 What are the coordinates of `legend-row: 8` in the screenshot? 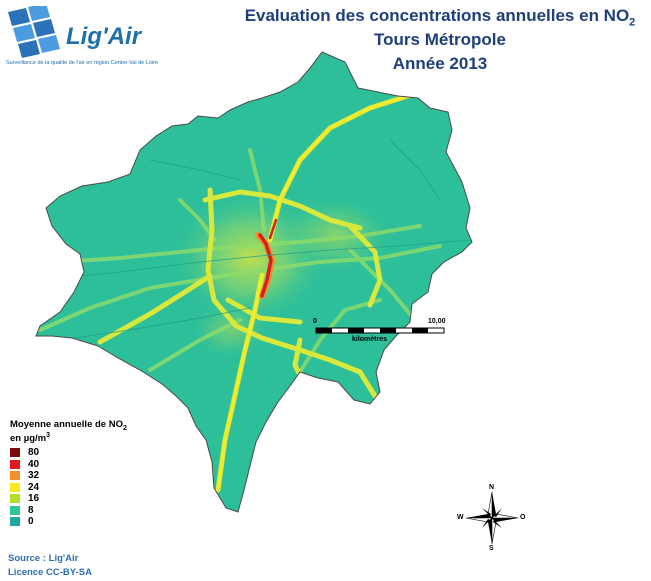 It's located at (85, 511).